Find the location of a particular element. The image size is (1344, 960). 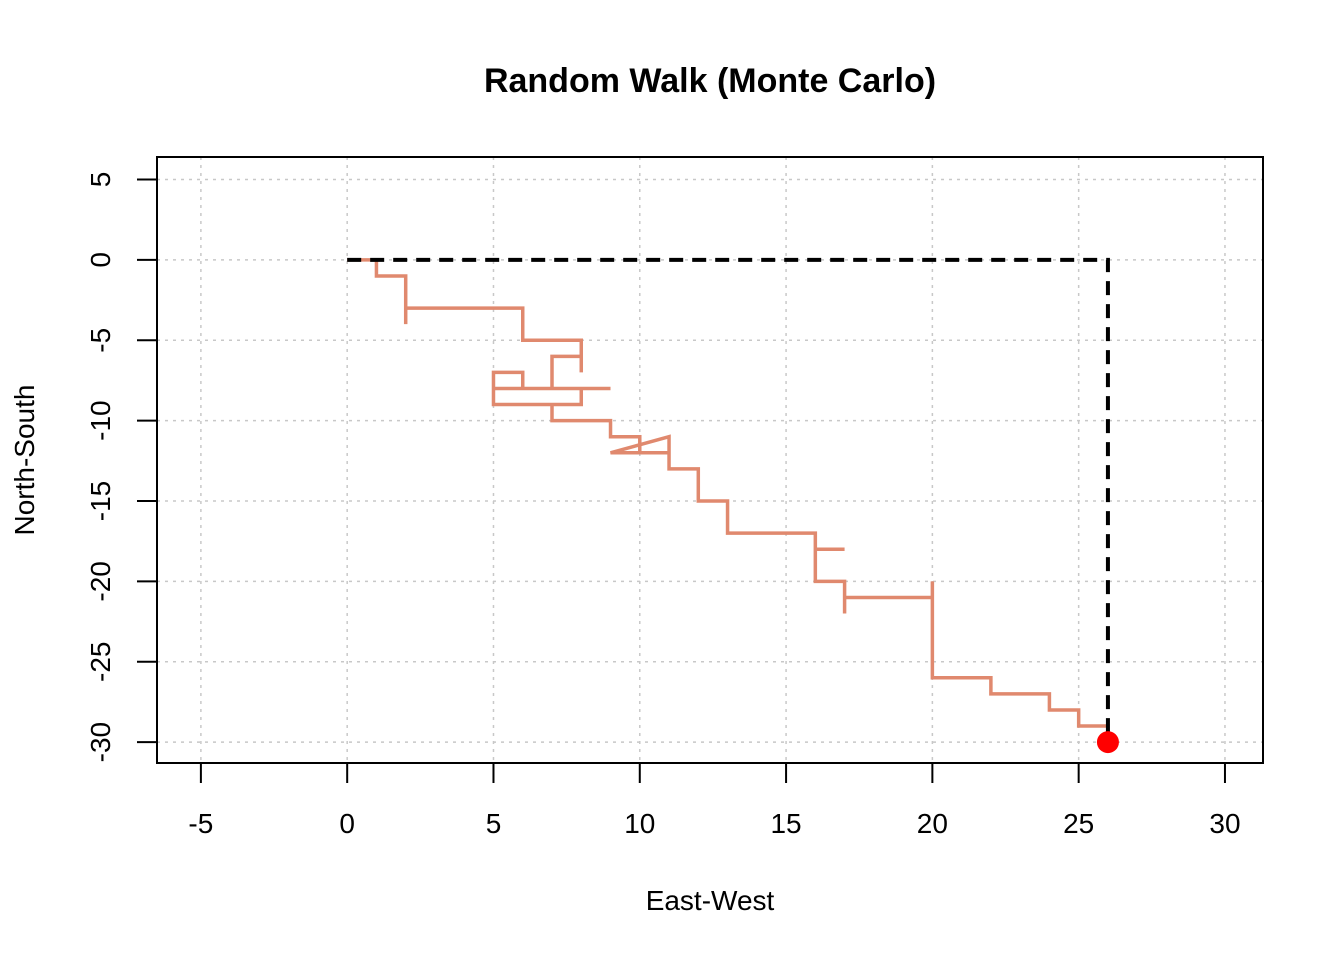

x-tick-label-2: 5 is located at coordinates (494, 823).